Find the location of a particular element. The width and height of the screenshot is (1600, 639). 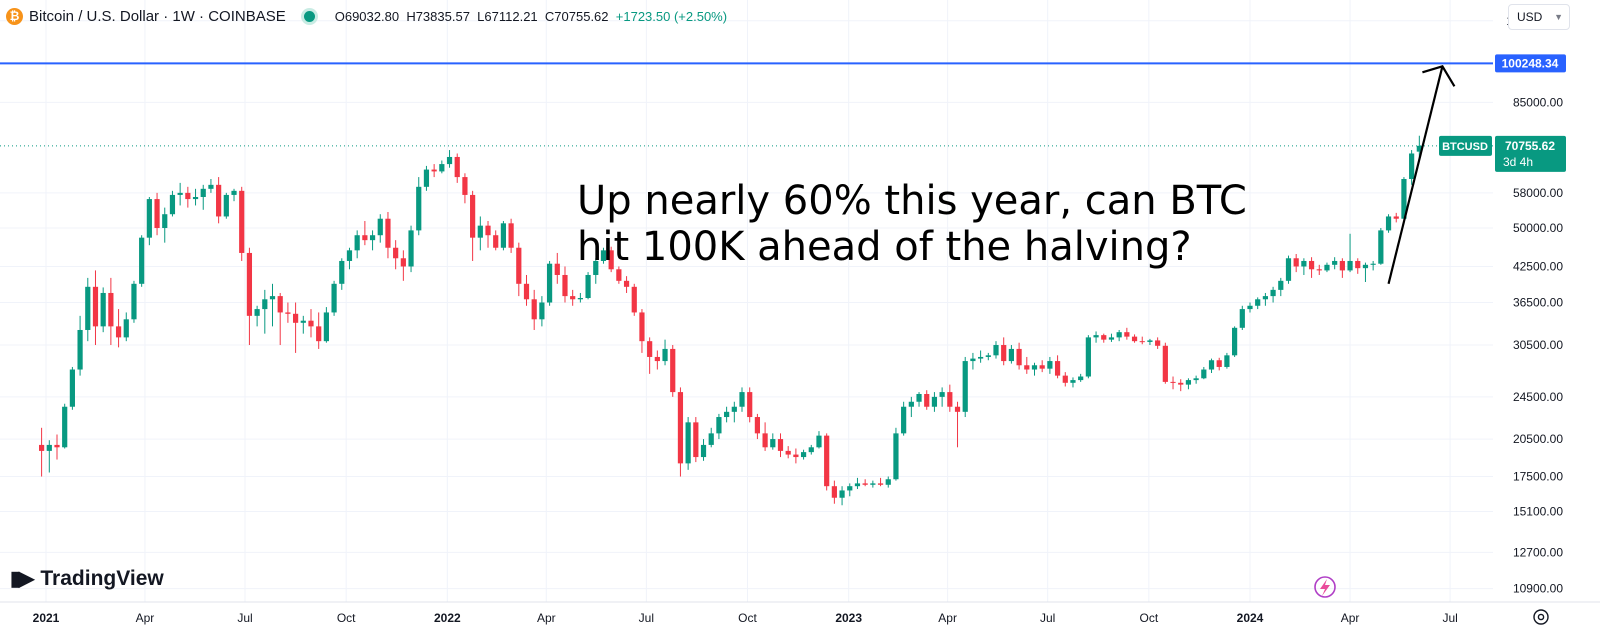

last-price-tag: 70755.62 3d 4h is located at coordinates (1530, 153).